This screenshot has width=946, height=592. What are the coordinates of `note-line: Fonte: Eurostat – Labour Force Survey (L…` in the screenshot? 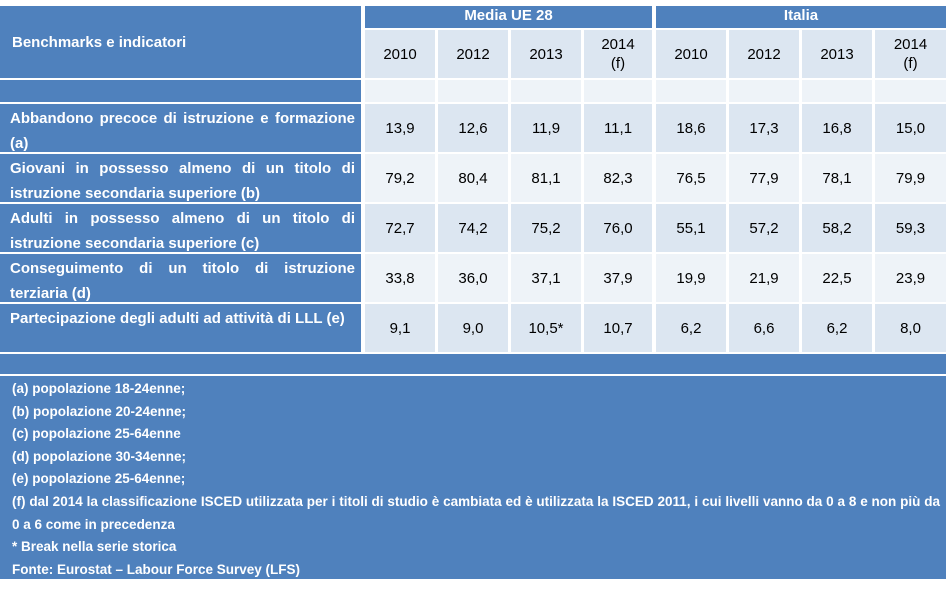 It's located at (156, 569).